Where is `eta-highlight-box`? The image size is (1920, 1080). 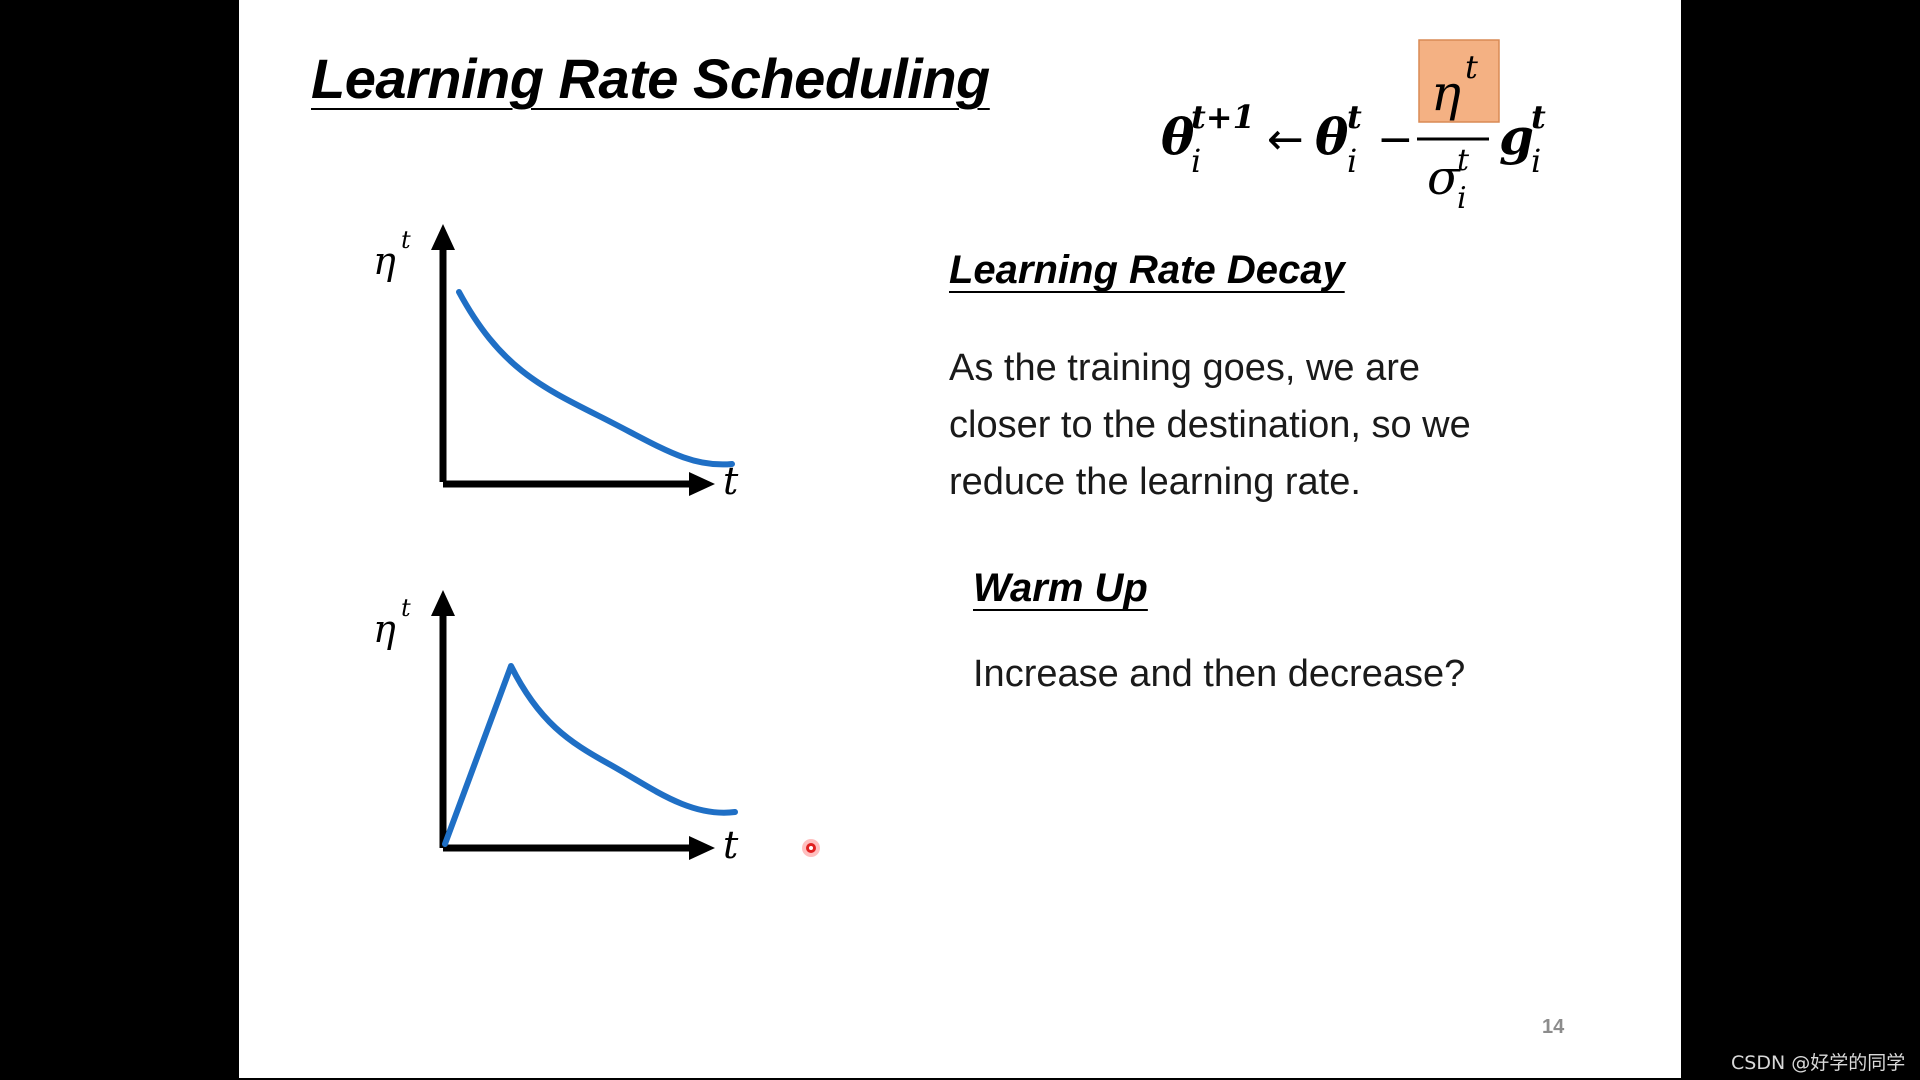 eta-highlight-box is located at coordinates (1459, 81).